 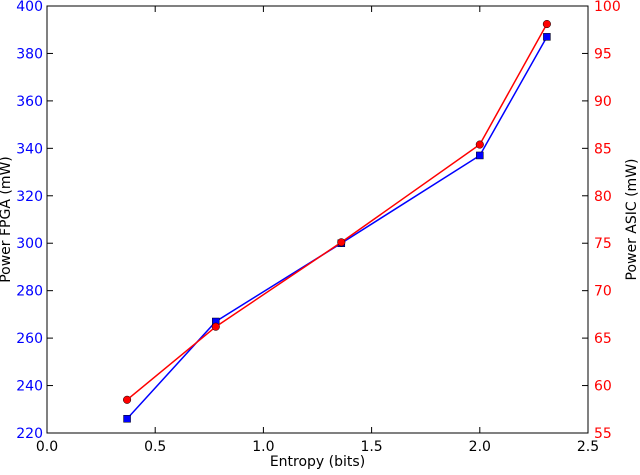 What do you see at coordinates (603, 102) in the screenshot?
I see `y-right-tick-label: 90` at bounding box center [603, 102].